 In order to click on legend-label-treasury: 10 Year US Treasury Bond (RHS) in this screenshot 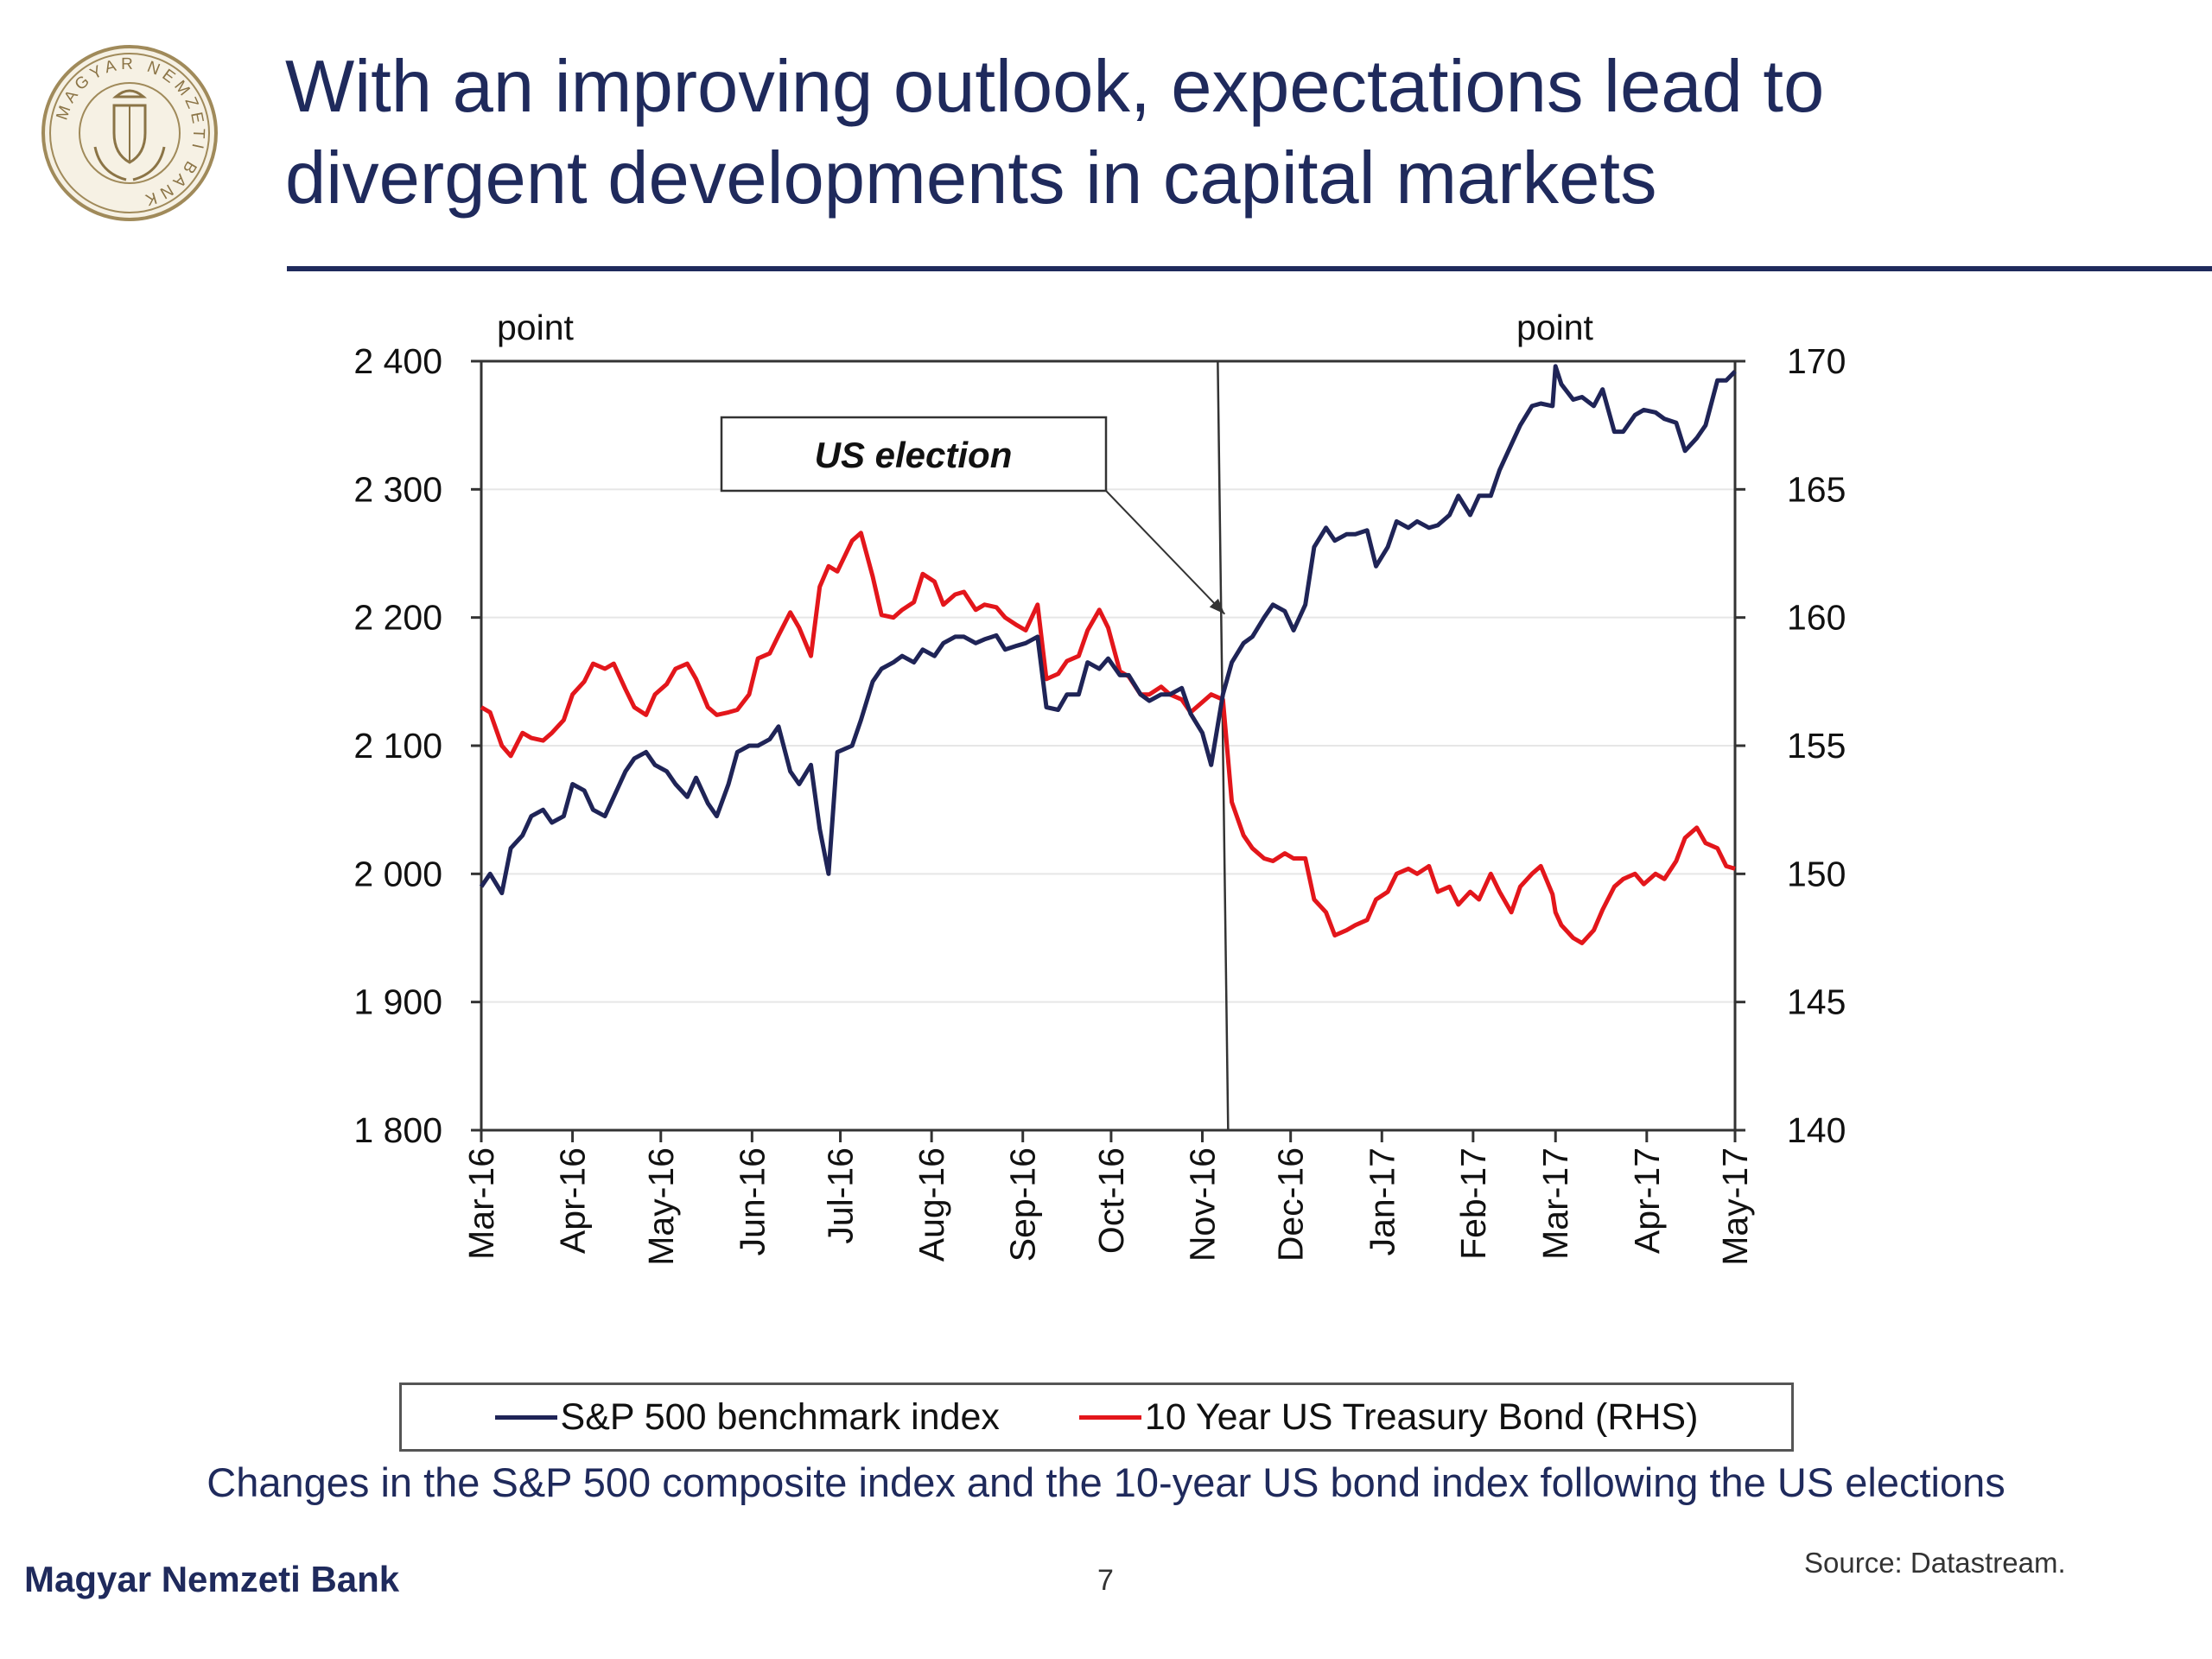, I will do `click(1421, 1416)`.